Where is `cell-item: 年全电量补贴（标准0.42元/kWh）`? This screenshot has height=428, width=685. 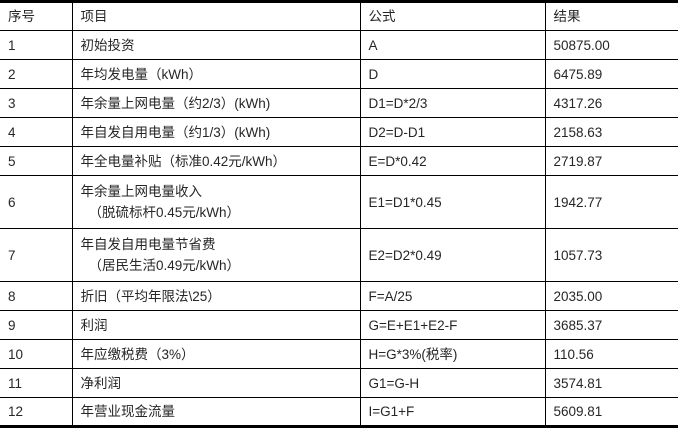
cell-item: 年全电量补贴（标准0.42元/kWh） is located at coordinates (216, 161).